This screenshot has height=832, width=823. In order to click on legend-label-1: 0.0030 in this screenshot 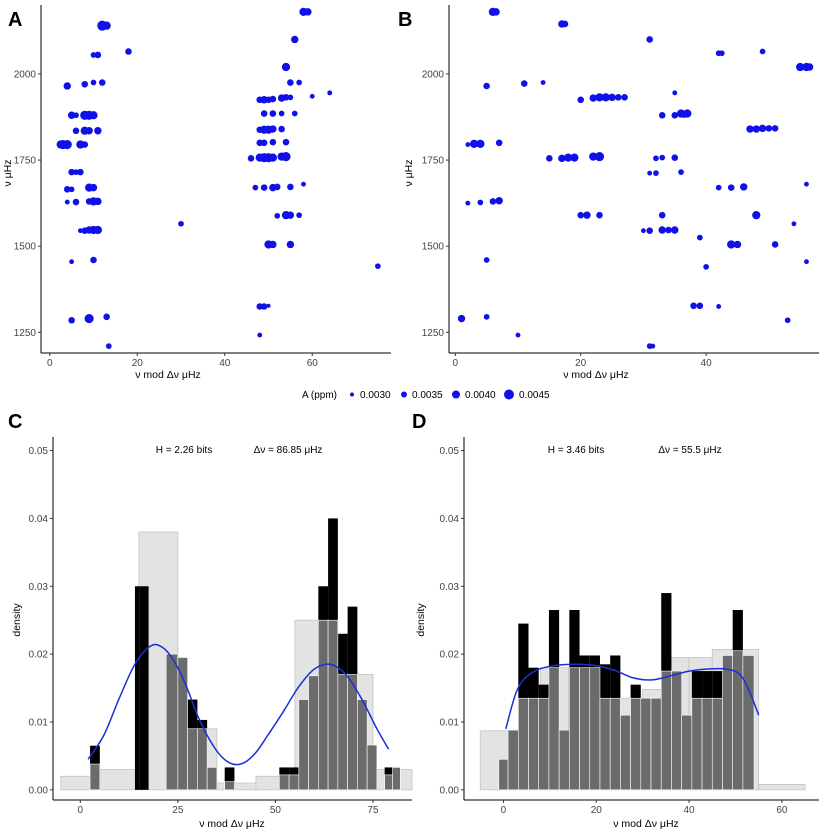, I will do `click(375, 395)`.